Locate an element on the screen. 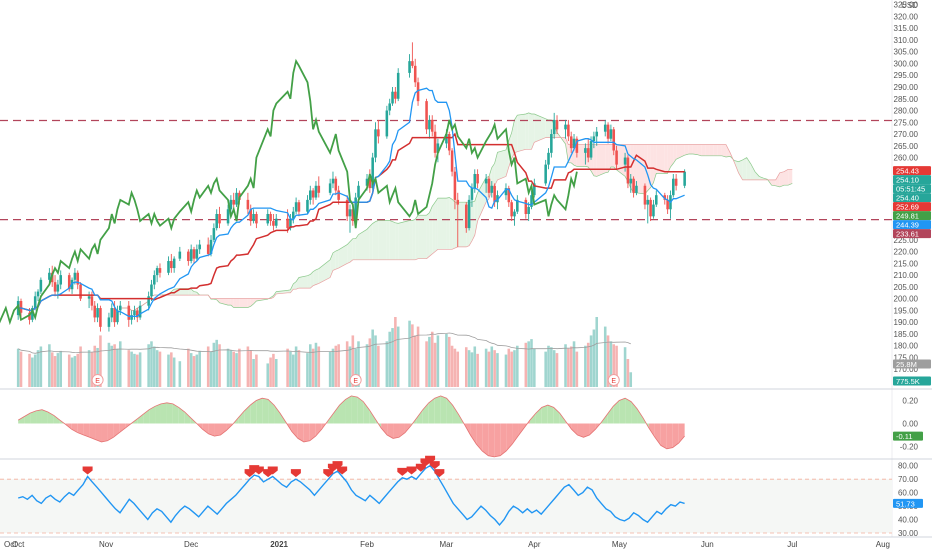  rsi-tick-label: 40.00 is located at coordinates (908, 520).